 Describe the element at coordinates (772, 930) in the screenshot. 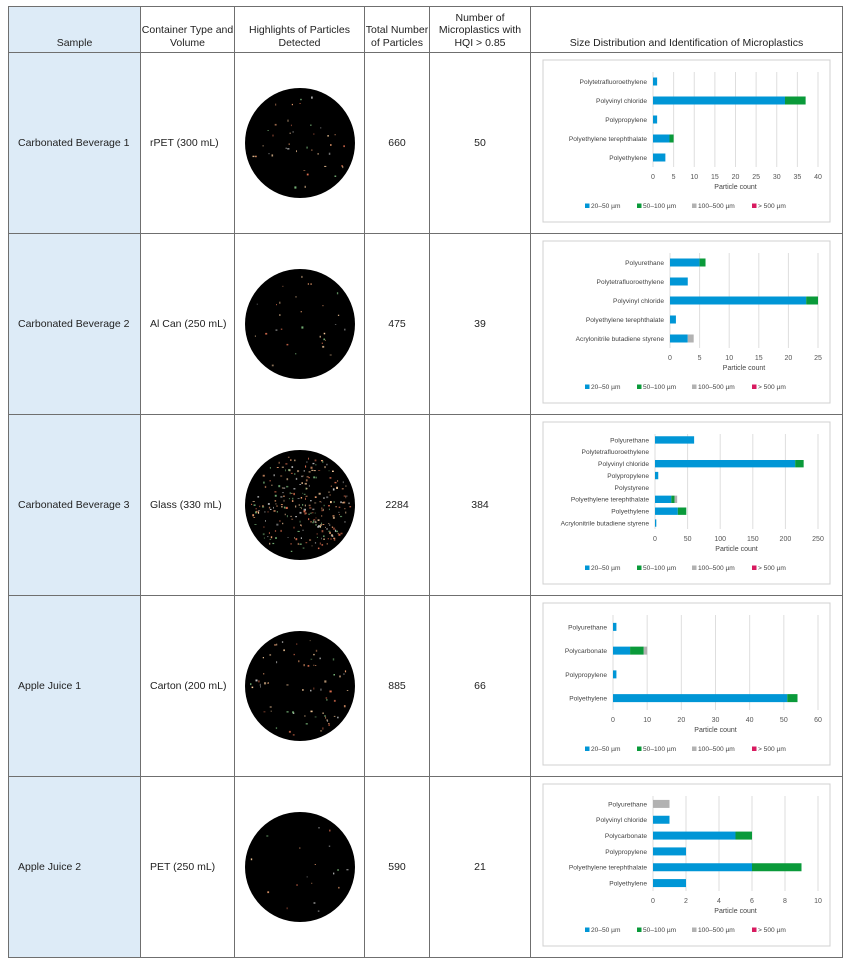

I see `legend-label: > 500 µm` at that location.